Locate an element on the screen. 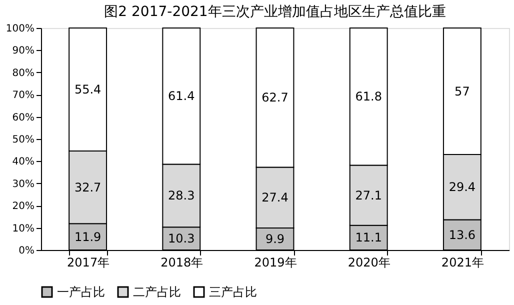 The width and height of the screenshot is (514, 305). x-tick-label: 2021年 is located at coordinates (462, 263).